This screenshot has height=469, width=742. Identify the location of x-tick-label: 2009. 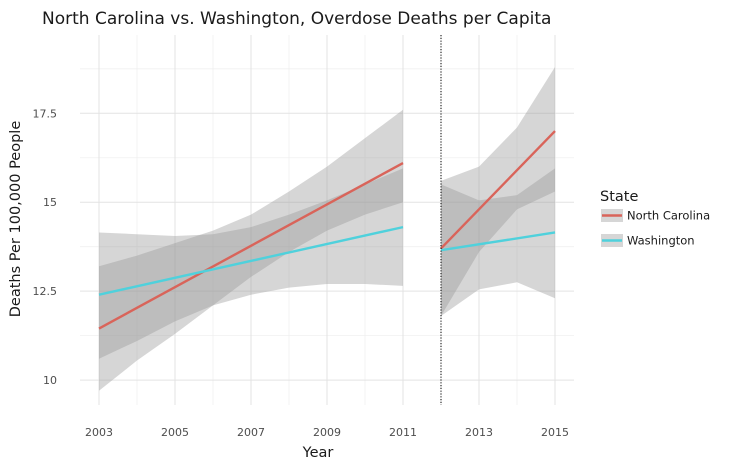
(327, 432).